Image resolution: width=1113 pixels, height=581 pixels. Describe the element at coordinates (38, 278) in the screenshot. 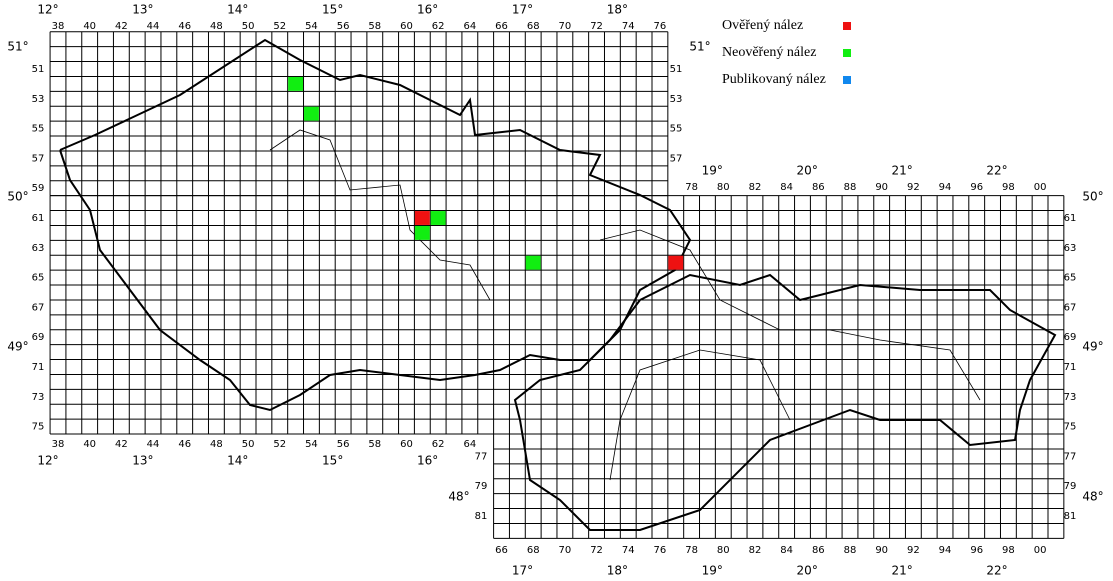

I see `row-label: 65` at that location.